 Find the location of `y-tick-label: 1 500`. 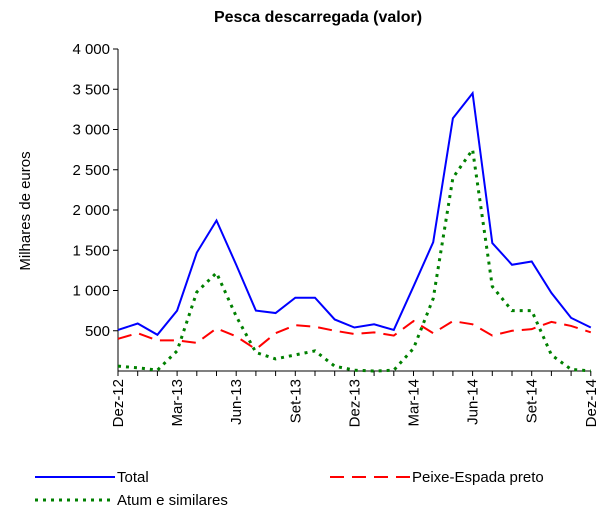

y-tick-label: 1 500 is located at coordinates (91, 250).